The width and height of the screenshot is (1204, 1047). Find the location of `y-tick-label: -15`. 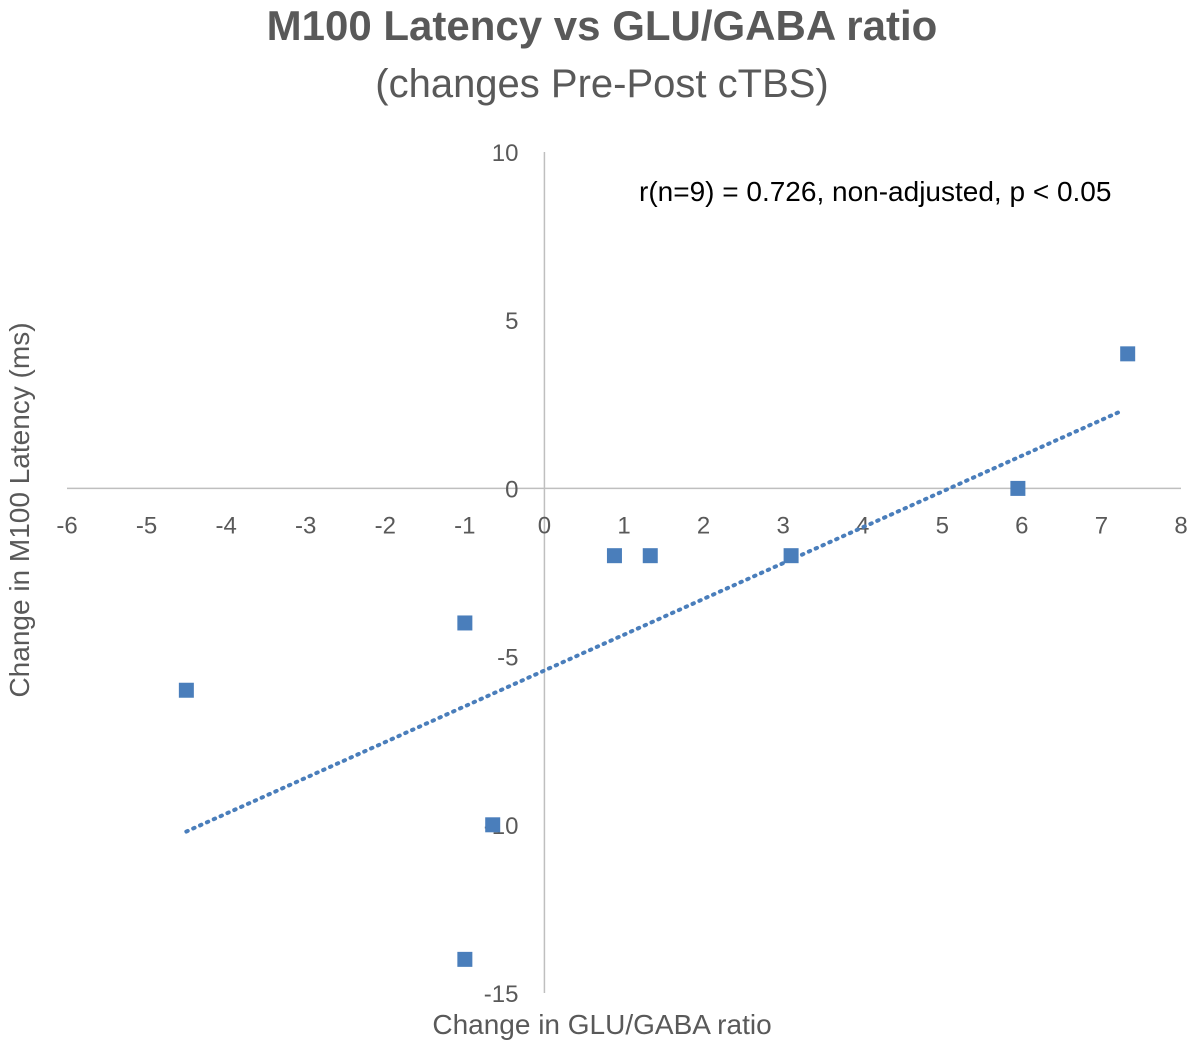

y-tick-label: -15 is located at coordinates (501, 994).